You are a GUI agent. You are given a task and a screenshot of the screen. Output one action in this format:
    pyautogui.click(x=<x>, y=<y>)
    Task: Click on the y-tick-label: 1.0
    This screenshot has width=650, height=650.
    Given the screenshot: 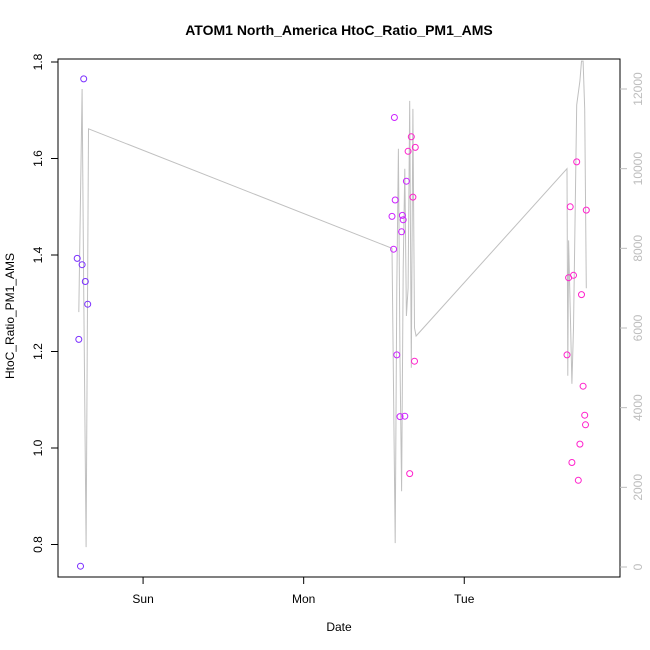 What is the action you would take?
    pyautogui.click(x=38, y=447)
    